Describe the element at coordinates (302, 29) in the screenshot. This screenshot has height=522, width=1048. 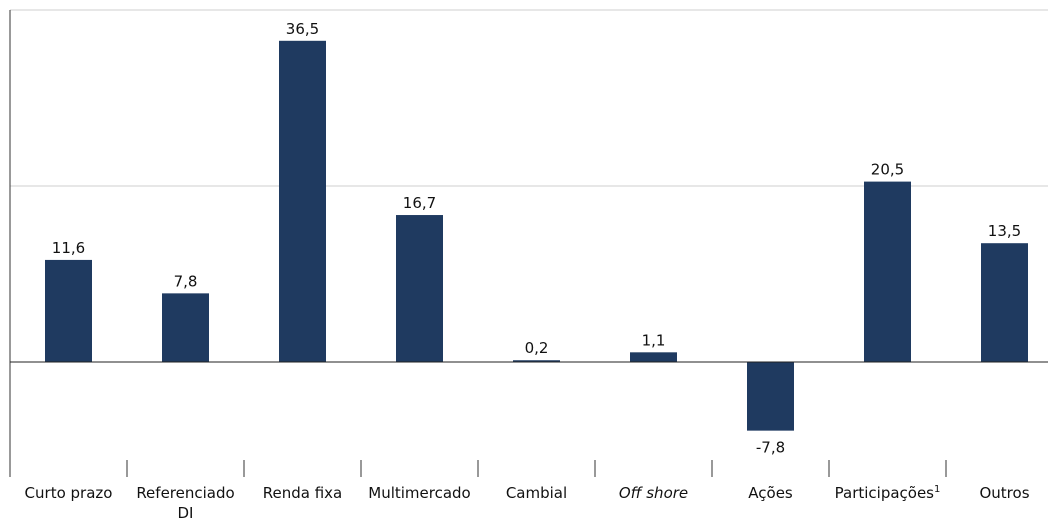
I see `value-label-2: 36,5` at that location.